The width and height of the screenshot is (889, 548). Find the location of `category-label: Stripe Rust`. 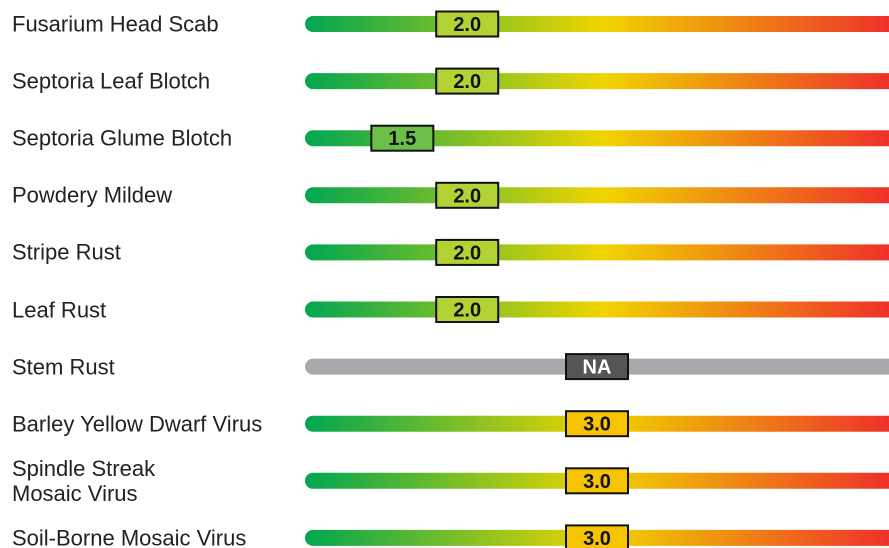

category-label: Stripe Rust is located at coordinates (66, 252).